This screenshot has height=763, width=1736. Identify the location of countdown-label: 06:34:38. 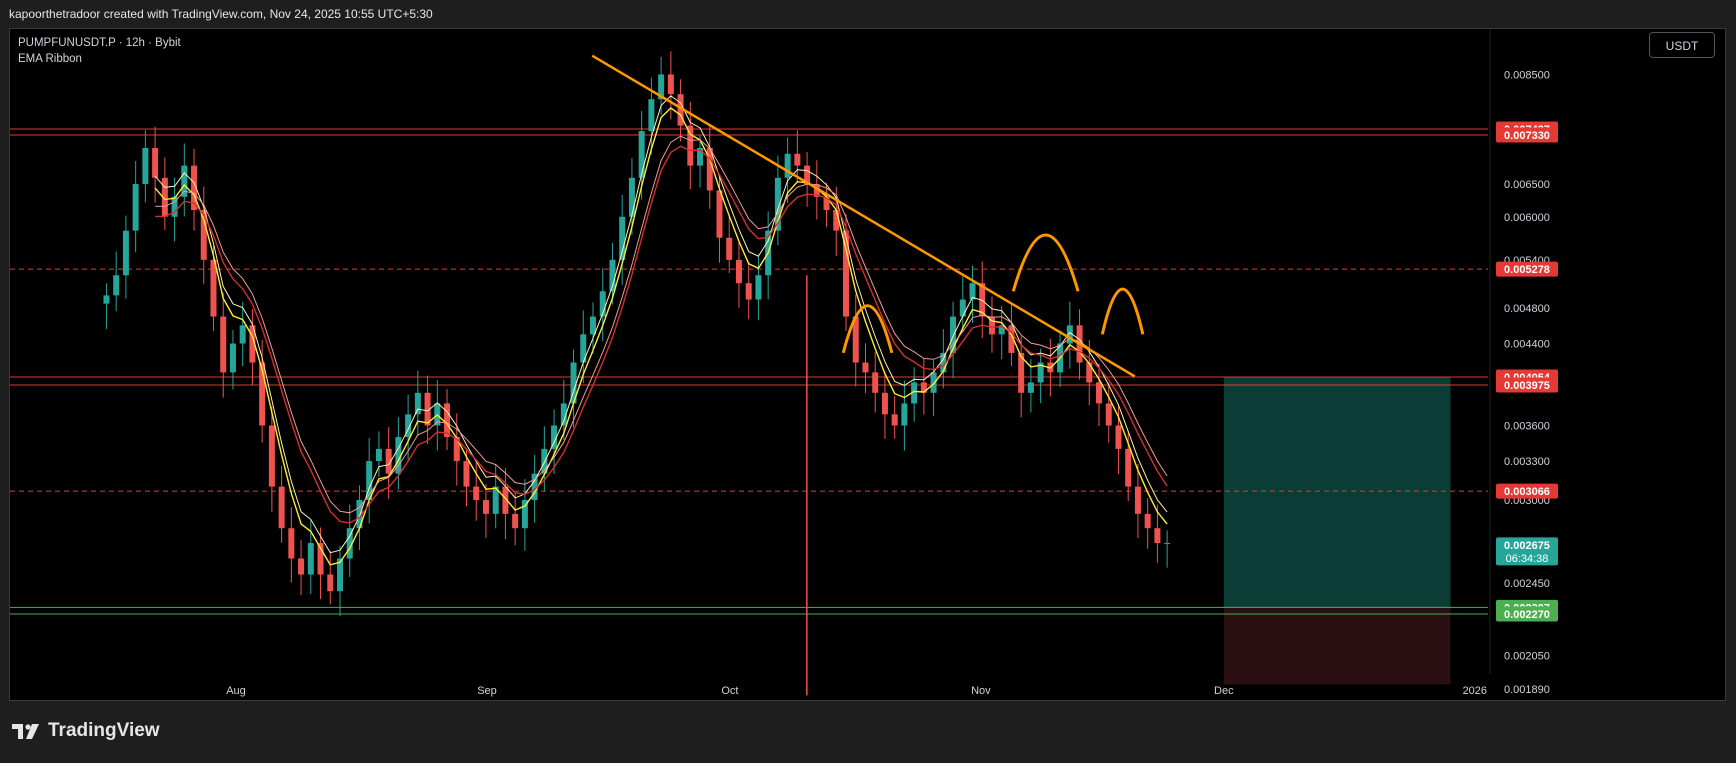
(1527, 559).